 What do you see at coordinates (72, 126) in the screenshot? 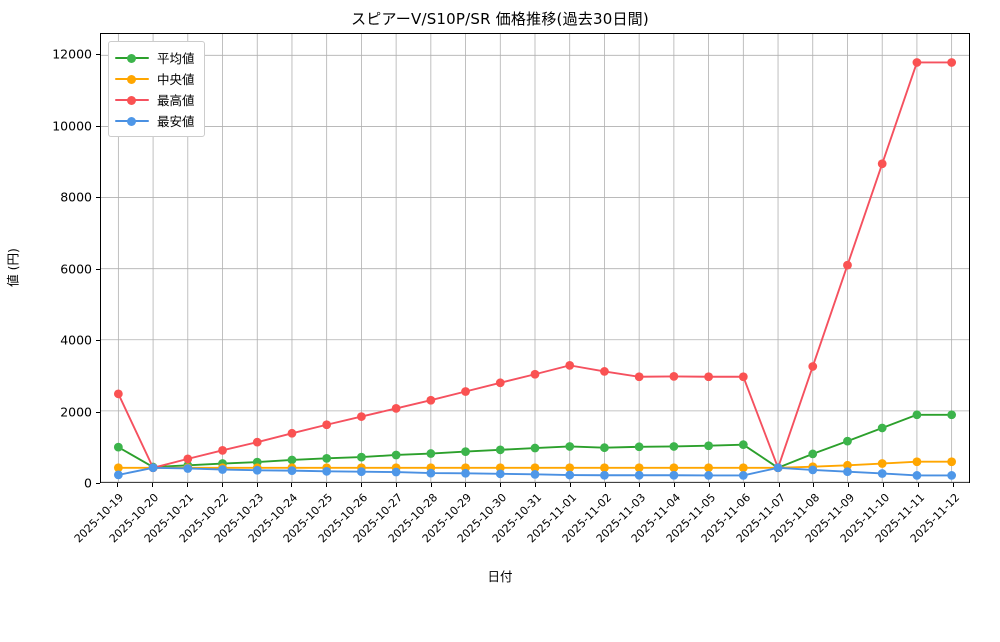
I see `y-tick-label: 10000` at bounding box center [72, 126].